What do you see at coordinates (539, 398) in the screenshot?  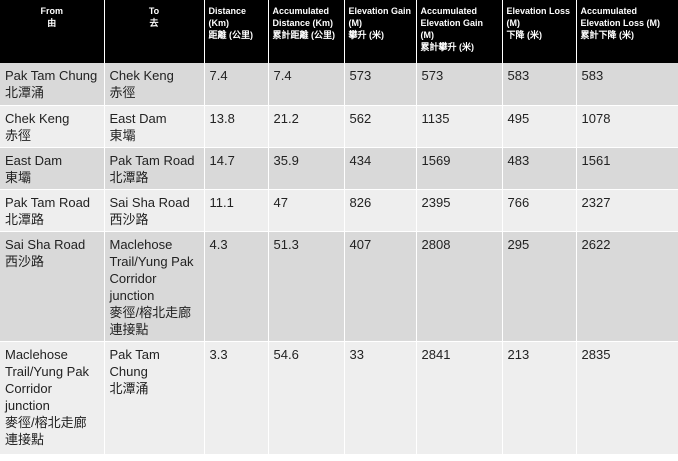 I see `cell-elevation-loss: 213` at bounding box center [539, 398].